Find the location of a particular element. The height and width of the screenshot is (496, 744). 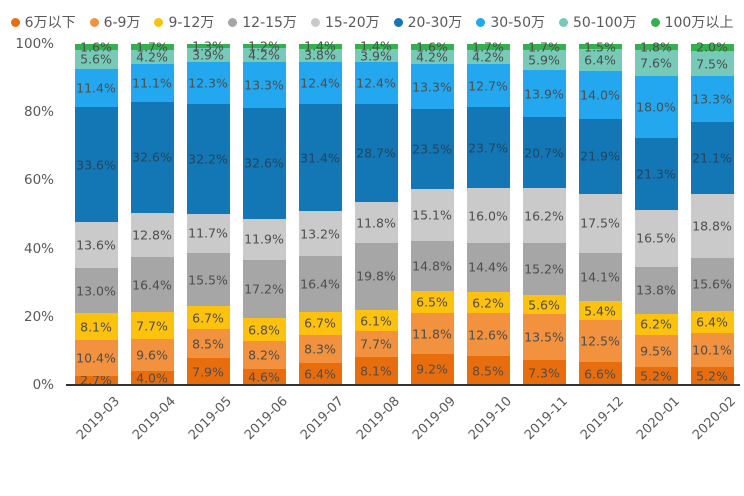

segment-12-15万: 14.4% is located at coordinates (488, 267).